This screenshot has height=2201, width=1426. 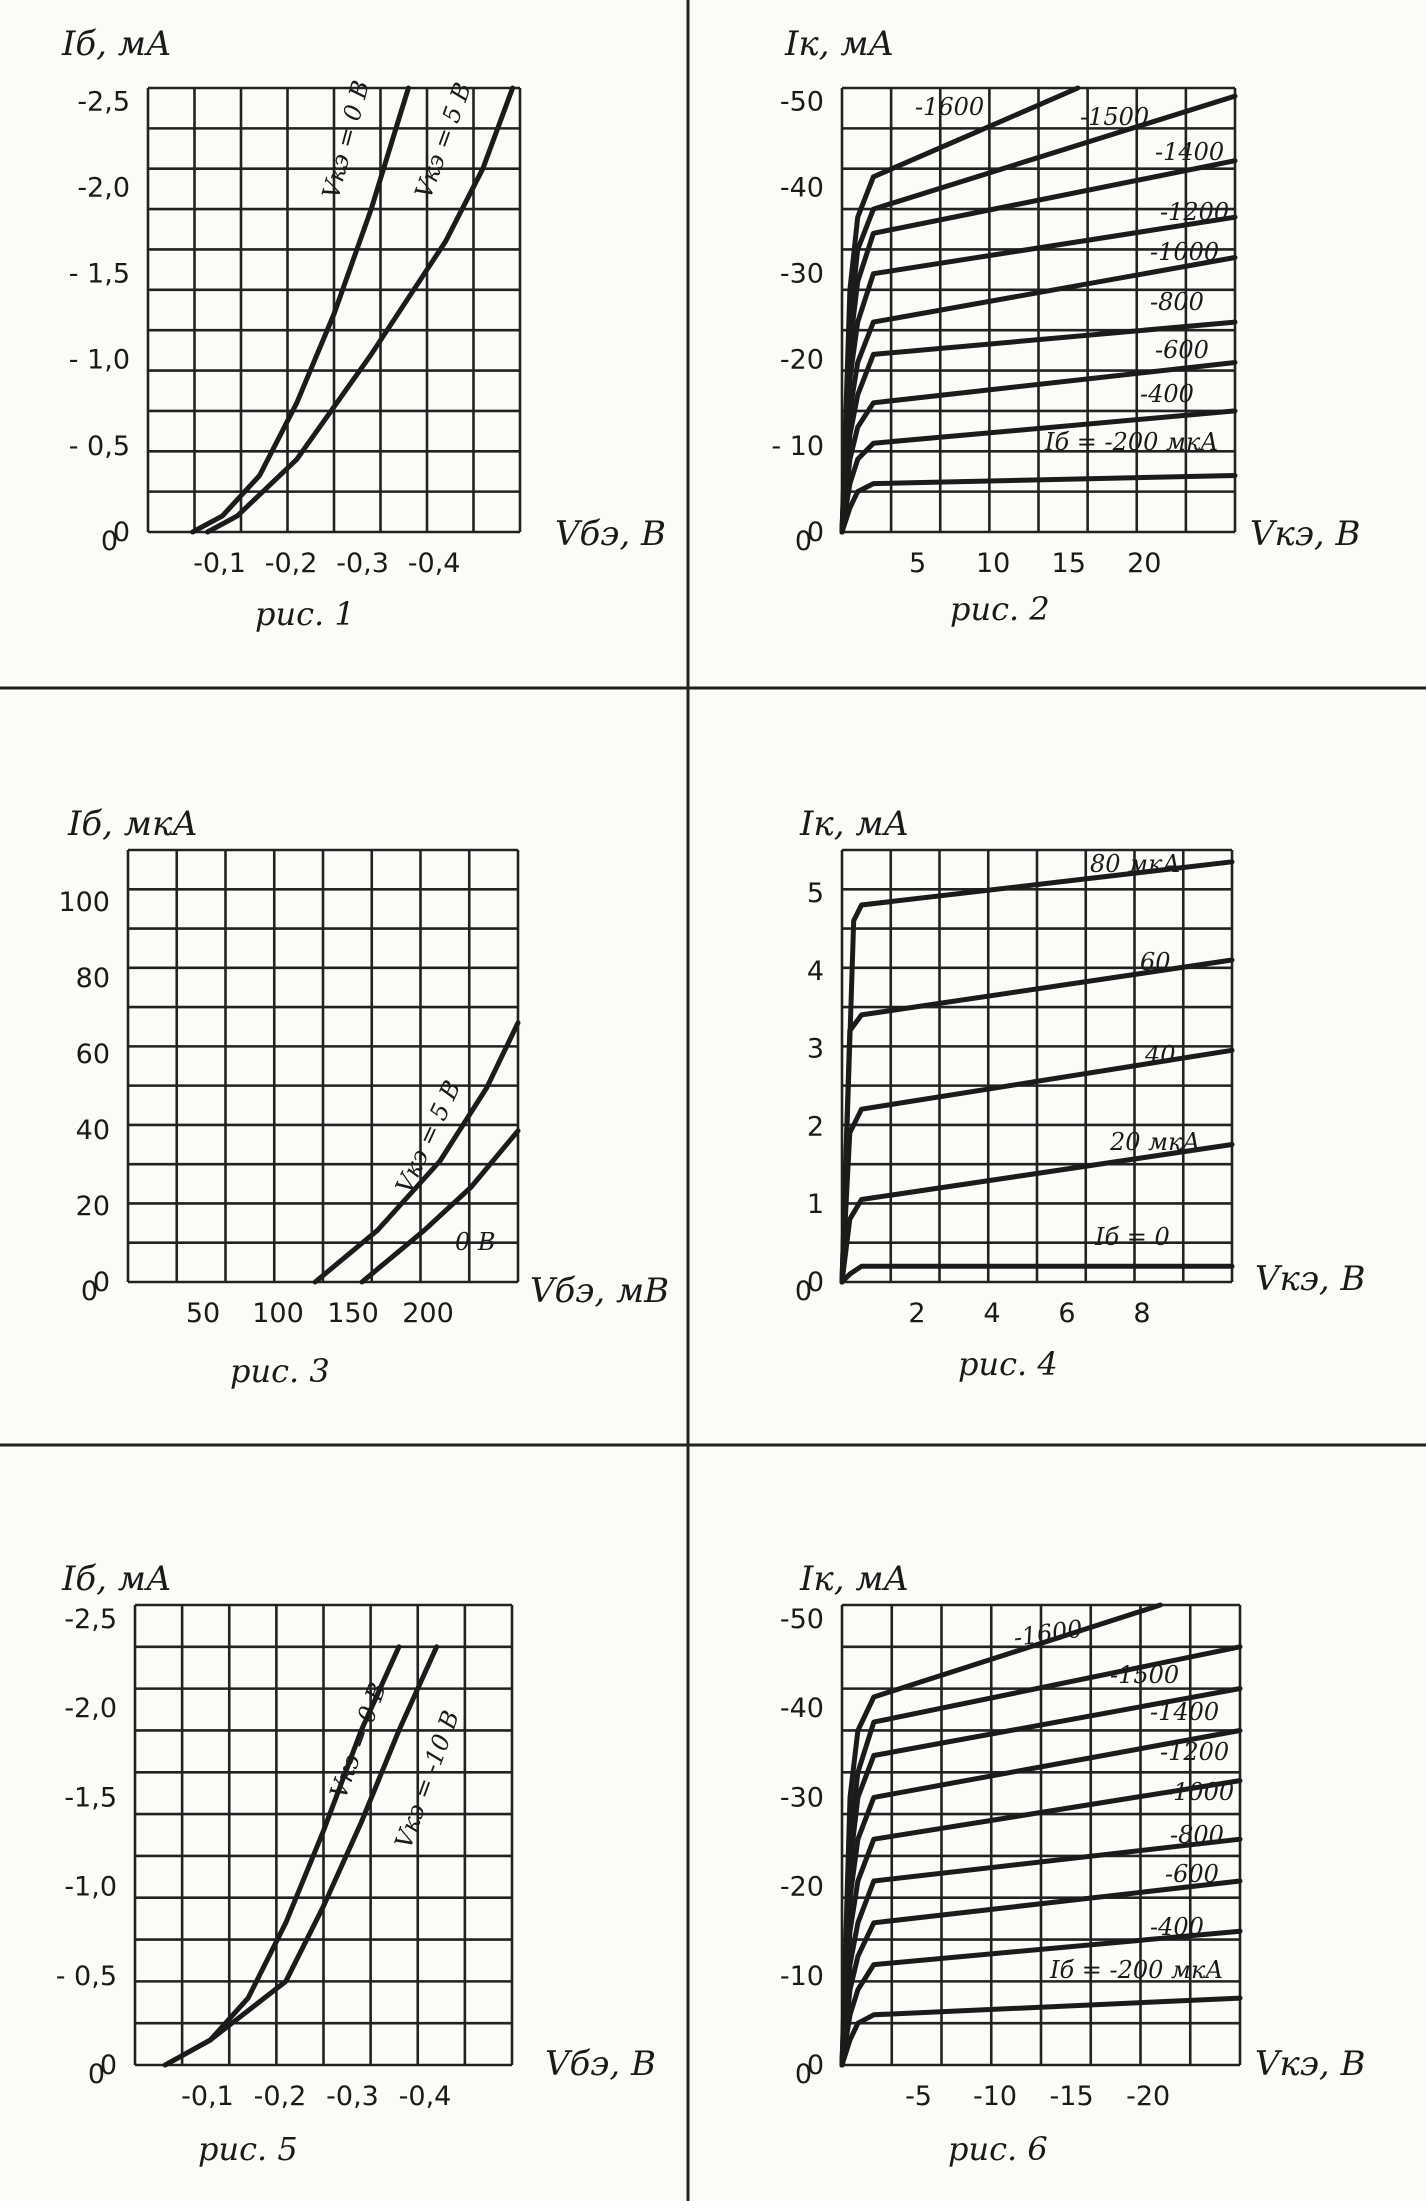 What do you see at coordinates (815, 1049) in the screenshot?
I see `y-tick-label: 3` at bounding box center [815, 1049].